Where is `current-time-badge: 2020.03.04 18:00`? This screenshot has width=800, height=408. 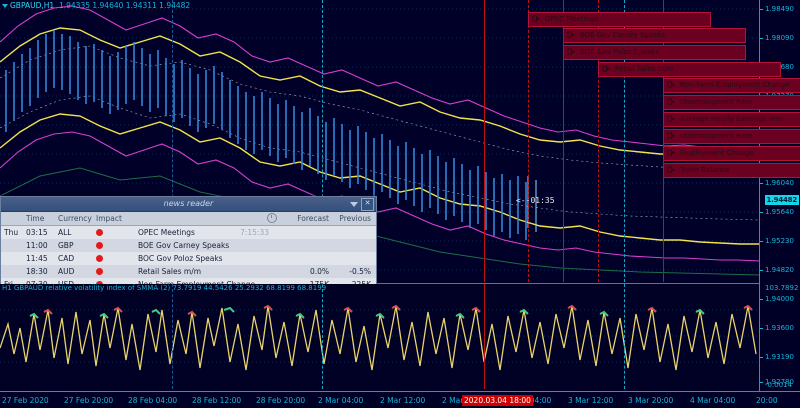
current-time-badge: 2020.03.04 18:00 is located at coordinates (497, 400).